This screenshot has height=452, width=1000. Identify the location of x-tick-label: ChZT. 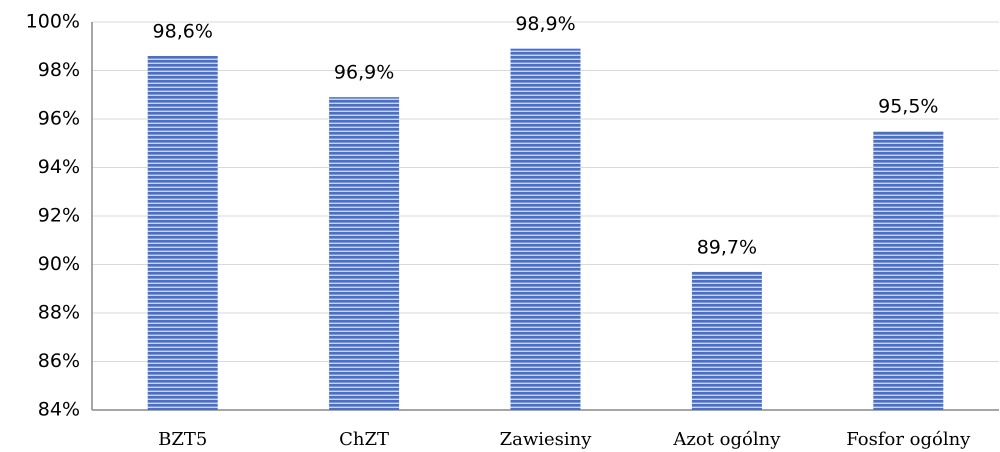
(364, 439).